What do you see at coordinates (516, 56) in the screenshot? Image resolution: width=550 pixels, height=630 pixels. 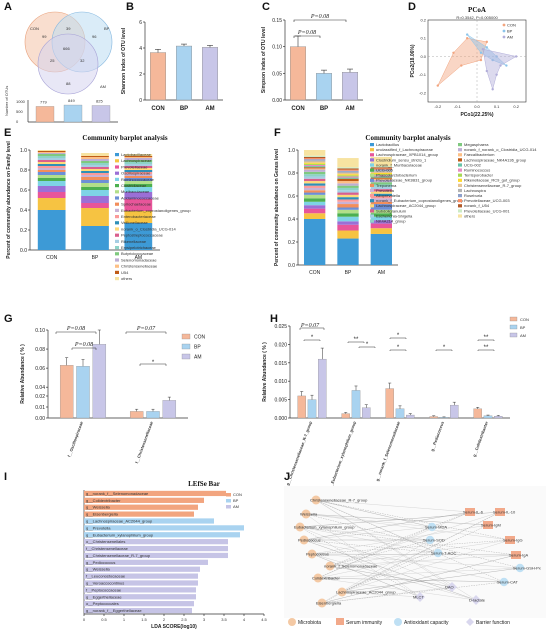 I see `pcoa-point-AM` at bounding box center [516, 56].